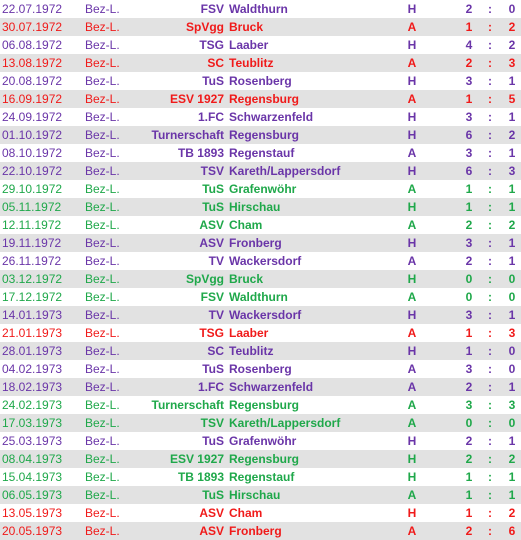  Describe the element at coordinates (32, 117) in the screenshot. I see `match-date: 24.09.1972` at that location.